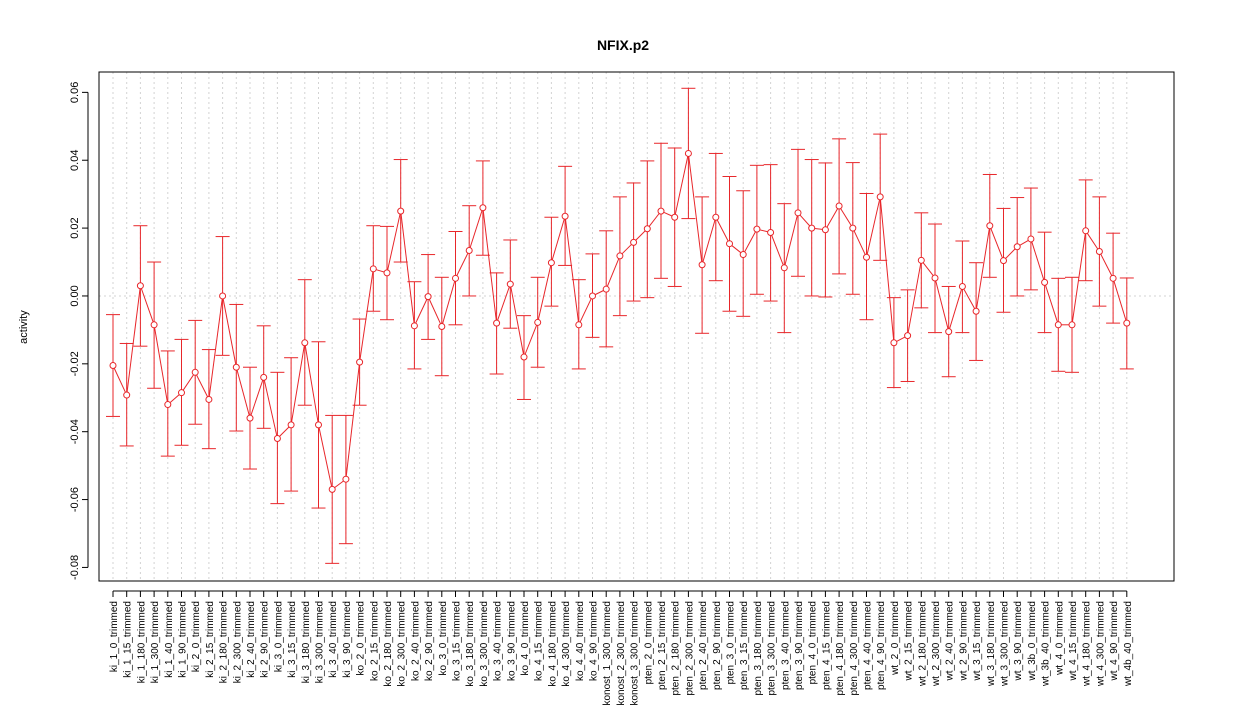 This screenshot has height=720, width=1245. Describe the element at coordinates (511, 641) in the screenshot. I see `x-tick-label: ko_3_90_trimmed` at that location.